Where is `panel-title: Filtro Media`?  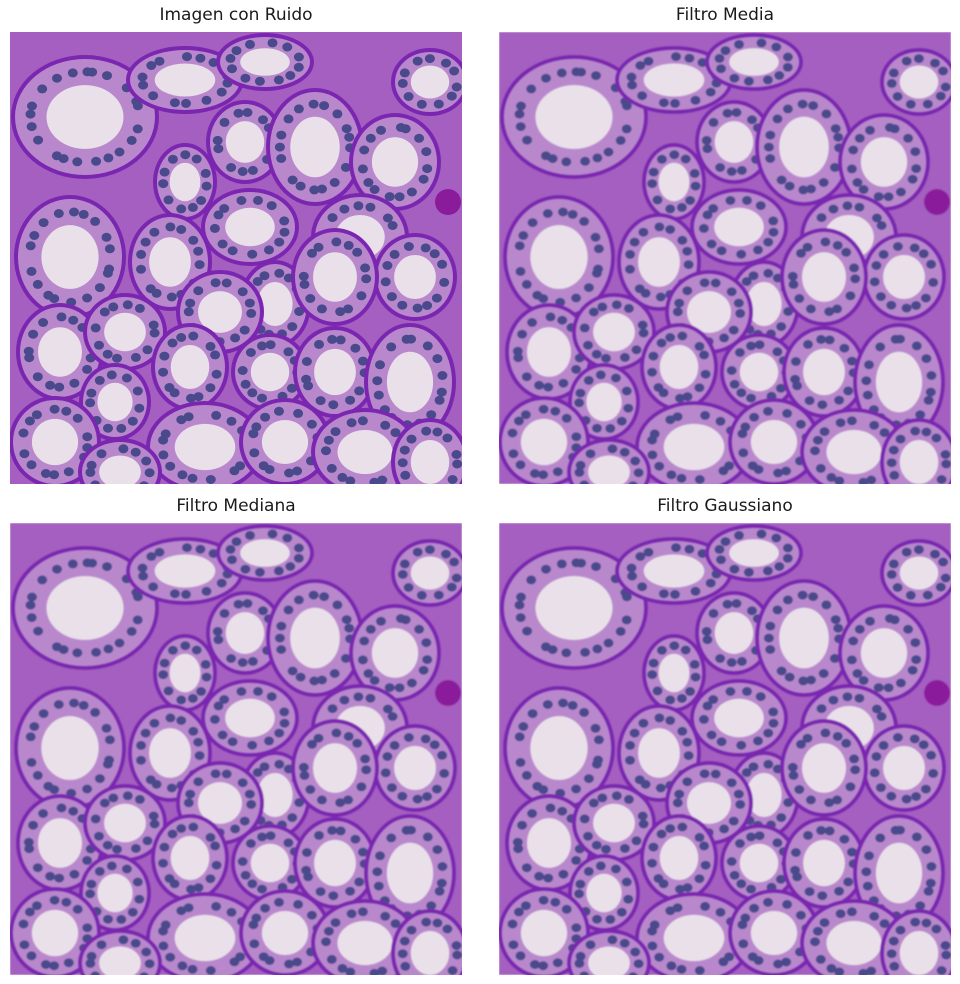
panel-title: Filtro Media is located at coordinates (725, 15).